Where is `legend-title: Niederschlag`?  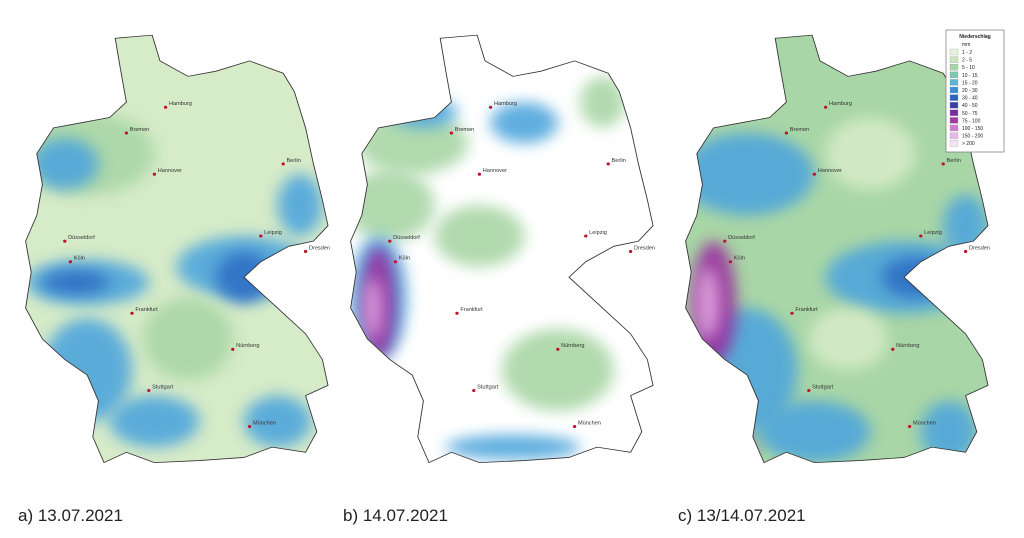
legend-title: Niederschlag is located at coordinates (974, 37).